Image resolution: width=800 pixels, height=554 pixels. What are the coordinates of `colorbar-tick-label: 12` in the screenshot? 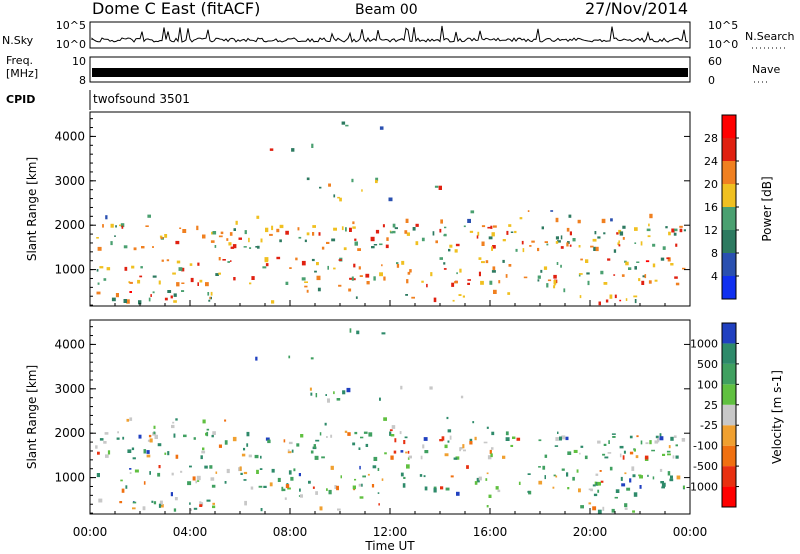 It's located at (711, 230).